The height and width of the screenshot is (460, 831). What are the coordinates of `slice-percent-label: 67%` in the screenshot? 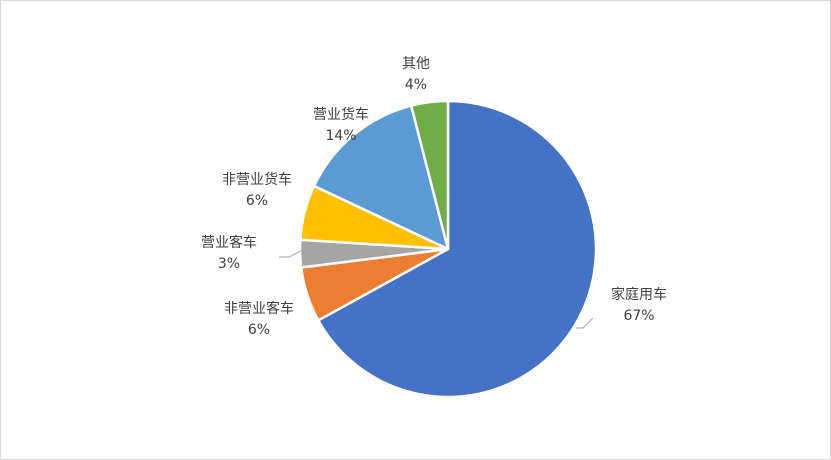 It's located at (638, 316).